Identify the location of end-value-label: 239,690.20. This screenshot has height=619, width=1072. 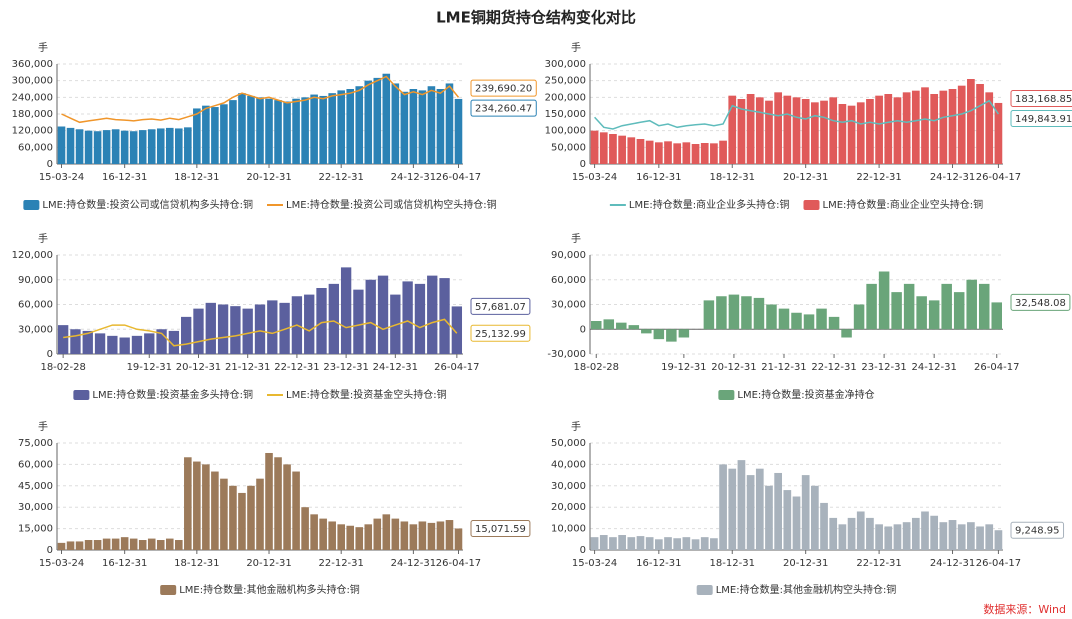
(503, 89).